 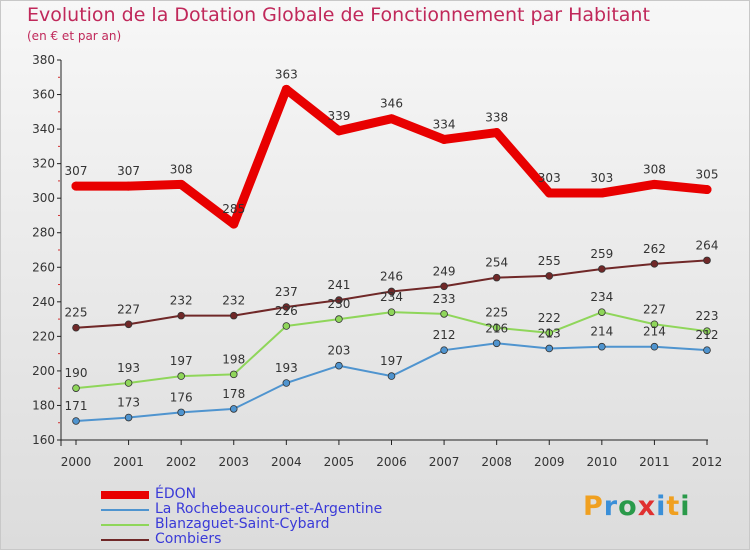 What do you see at coordinates (601, 254) in the screenshot?
I see `data-label: 259` at bounding box center [601, 254].